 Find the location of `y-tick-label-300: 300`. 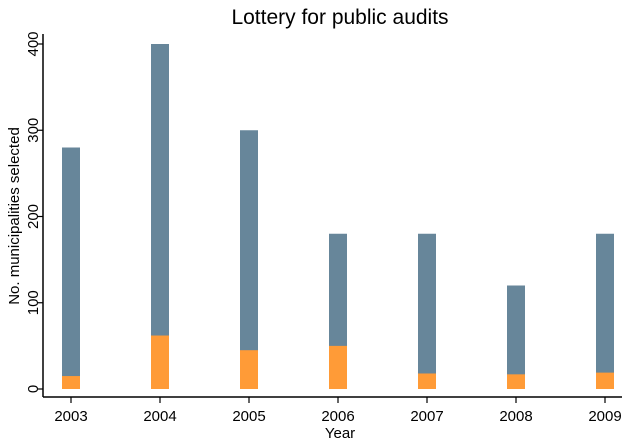

y-tick-label-300: 300 is located at coordinates (33, 130).